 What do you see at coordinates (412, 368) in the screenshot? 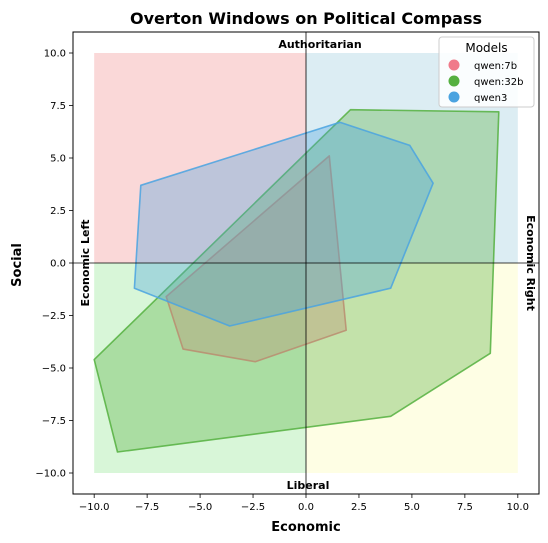
I see `quadrant-libertarian-right` at bounding box center [412, 368].